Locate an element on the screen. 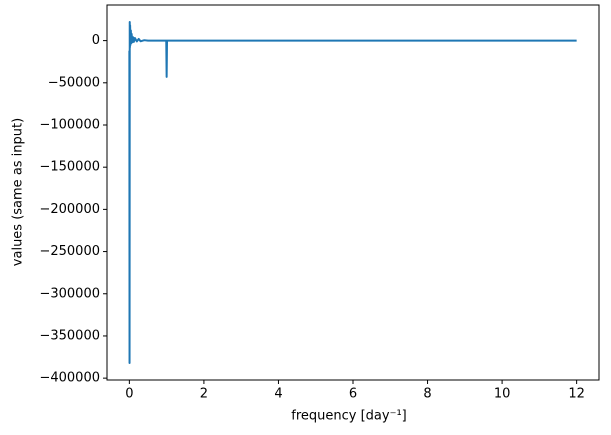  y-tick-label: −300000 is located at coordinates (69, 293).